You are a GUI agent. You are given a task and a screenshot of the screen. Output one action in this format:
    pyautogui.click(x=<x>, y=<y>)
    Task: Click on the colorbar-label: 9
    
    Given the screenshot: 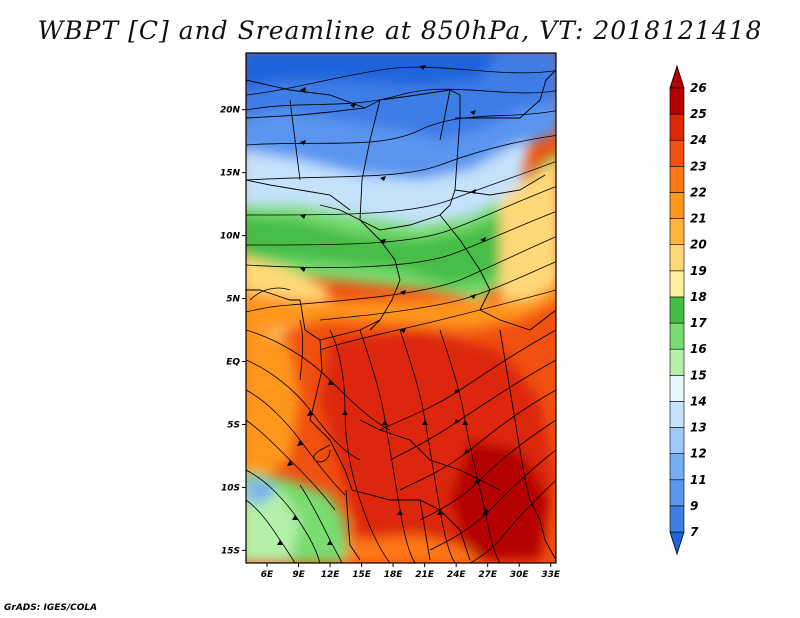 What is the action you would take?
    pyautogui.click(x=694, y=506)
    